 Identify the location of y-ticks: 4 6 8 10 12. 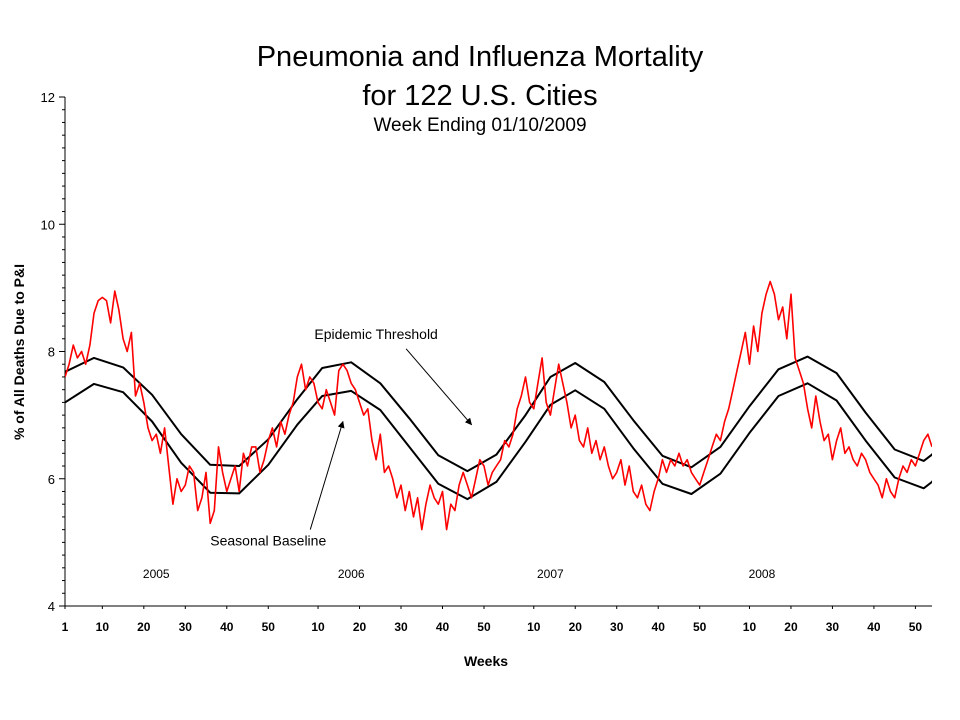
(53, 352).